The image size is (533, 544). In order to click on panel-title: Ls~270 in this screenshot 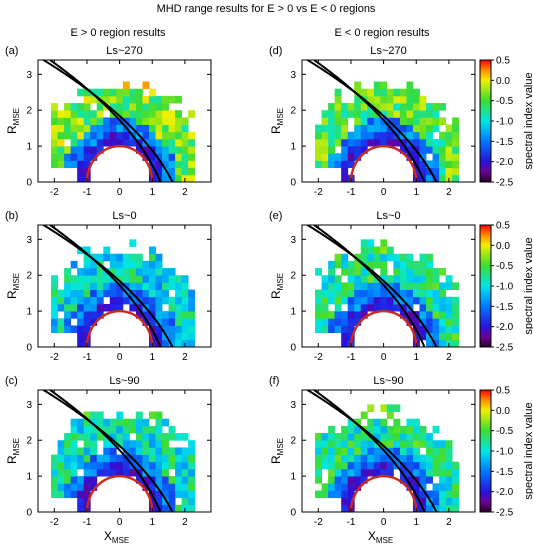, I will do `click(124, 51)`.